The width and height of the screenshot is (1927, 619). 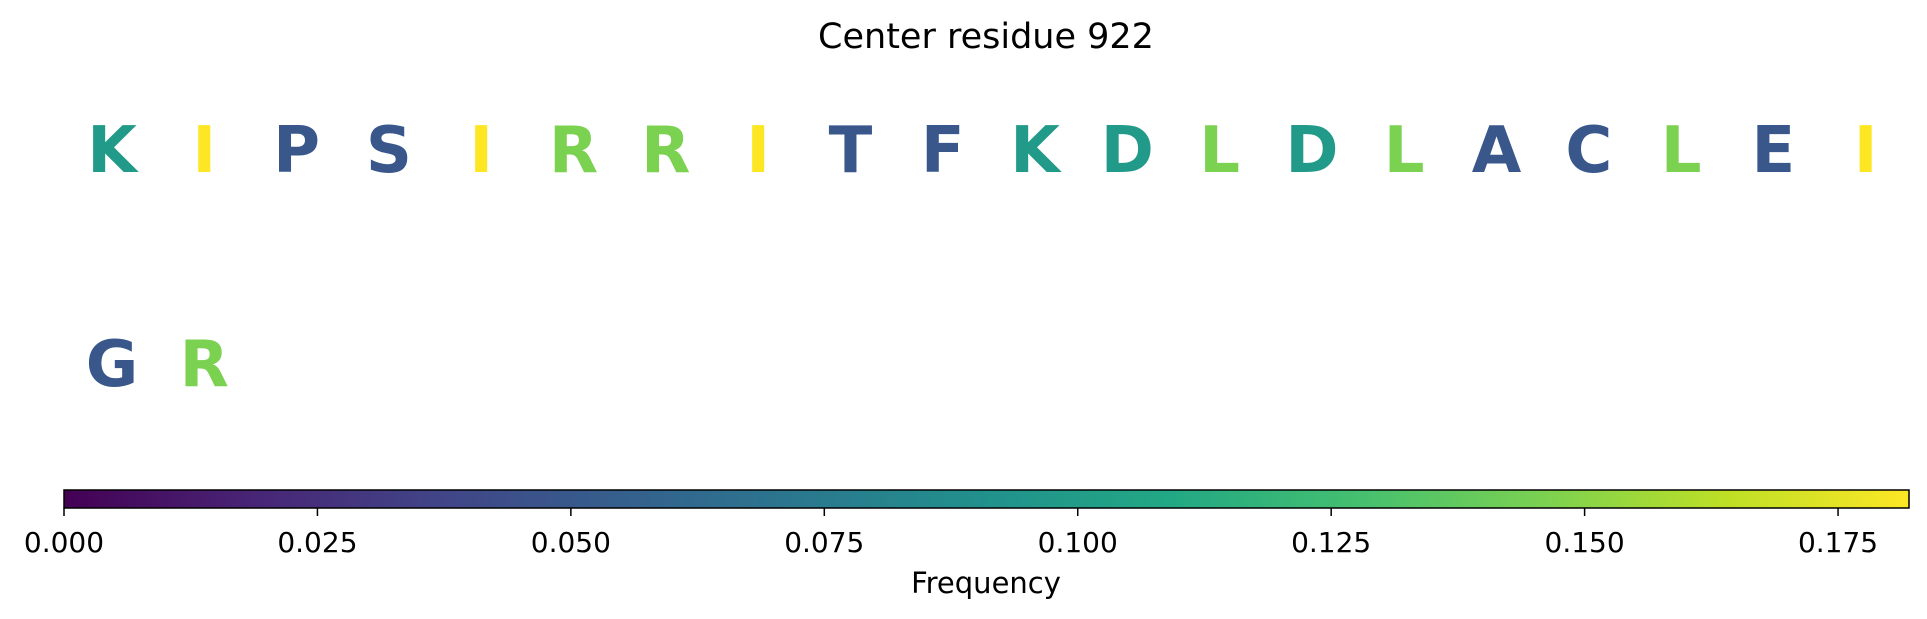 I want to click on colorbar-tick-label: 0.000, so click(x=64, y=542).